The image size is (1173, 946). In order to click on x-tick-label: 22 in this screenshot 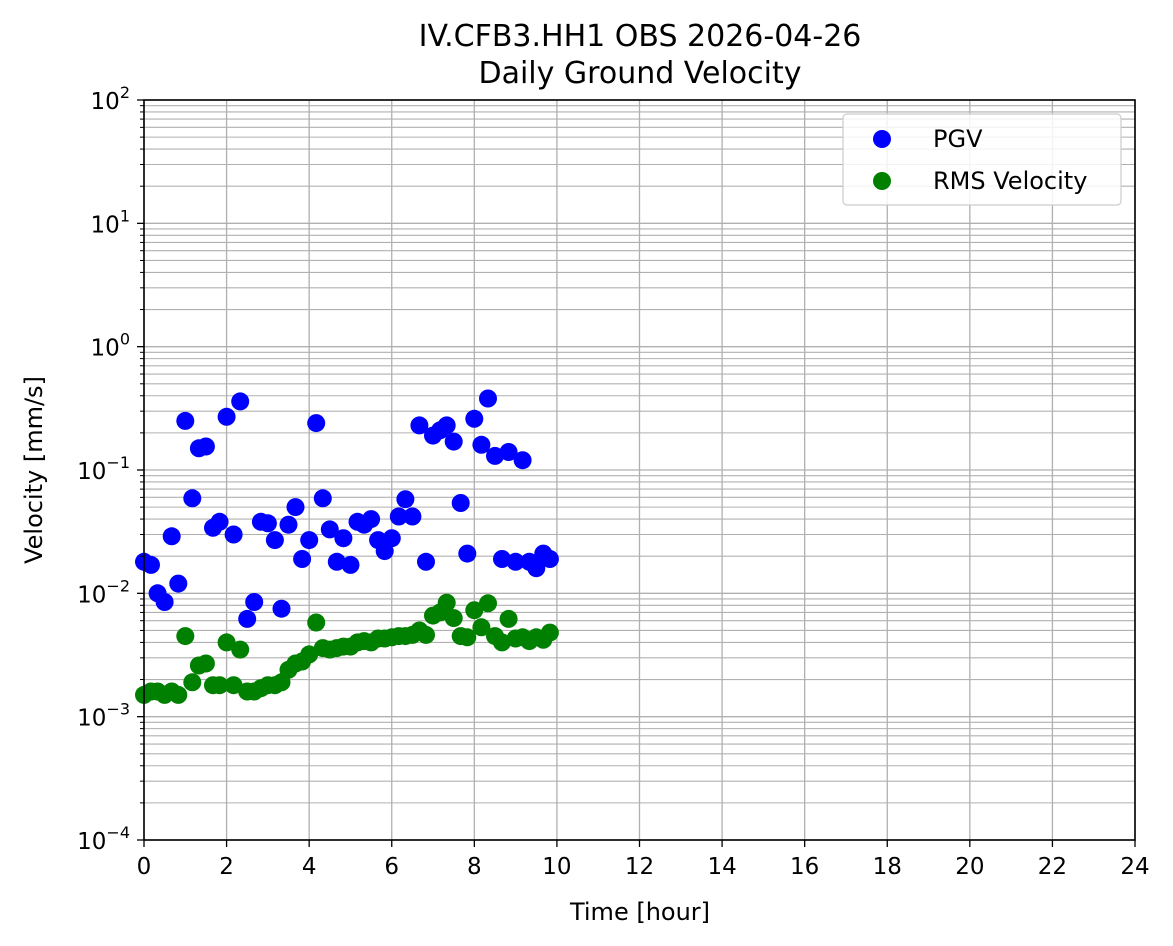, I will do `click(1052, 867)`.